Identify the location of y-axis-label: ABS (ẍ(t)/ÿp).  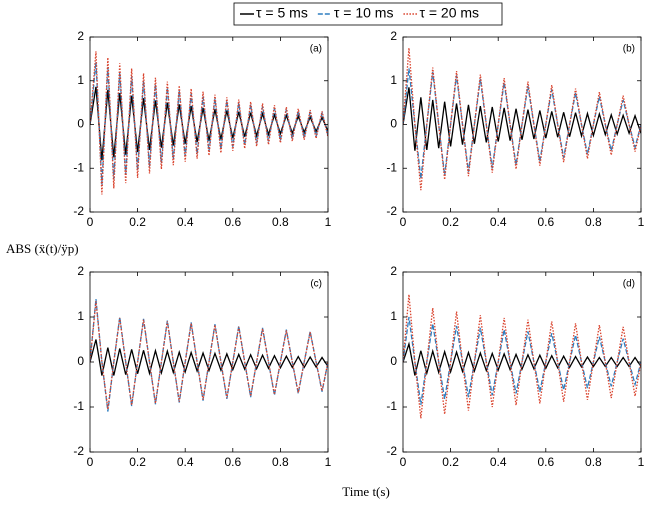
(42, 248).